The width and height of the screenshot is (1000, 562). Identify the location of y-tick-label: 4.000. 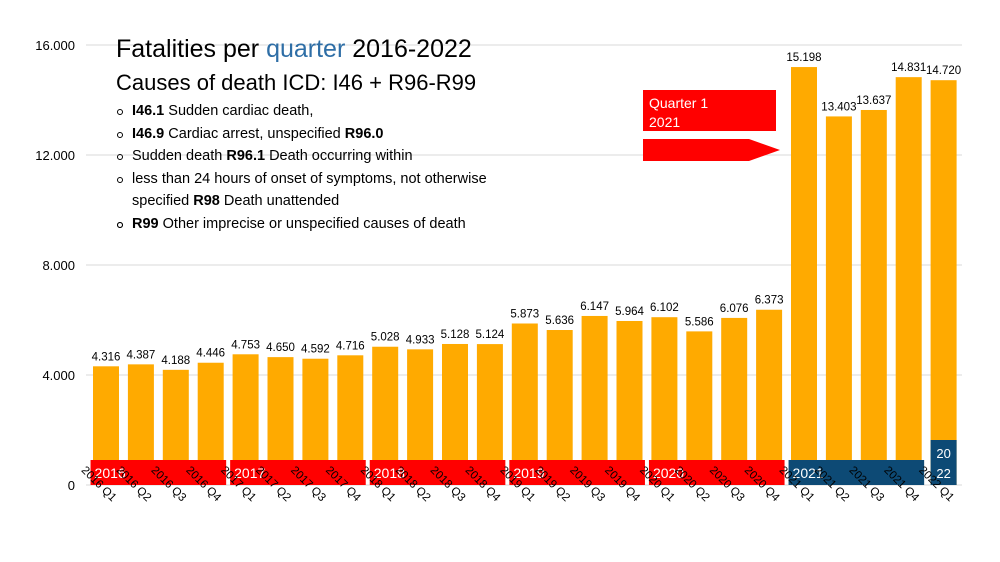
(58, 375).